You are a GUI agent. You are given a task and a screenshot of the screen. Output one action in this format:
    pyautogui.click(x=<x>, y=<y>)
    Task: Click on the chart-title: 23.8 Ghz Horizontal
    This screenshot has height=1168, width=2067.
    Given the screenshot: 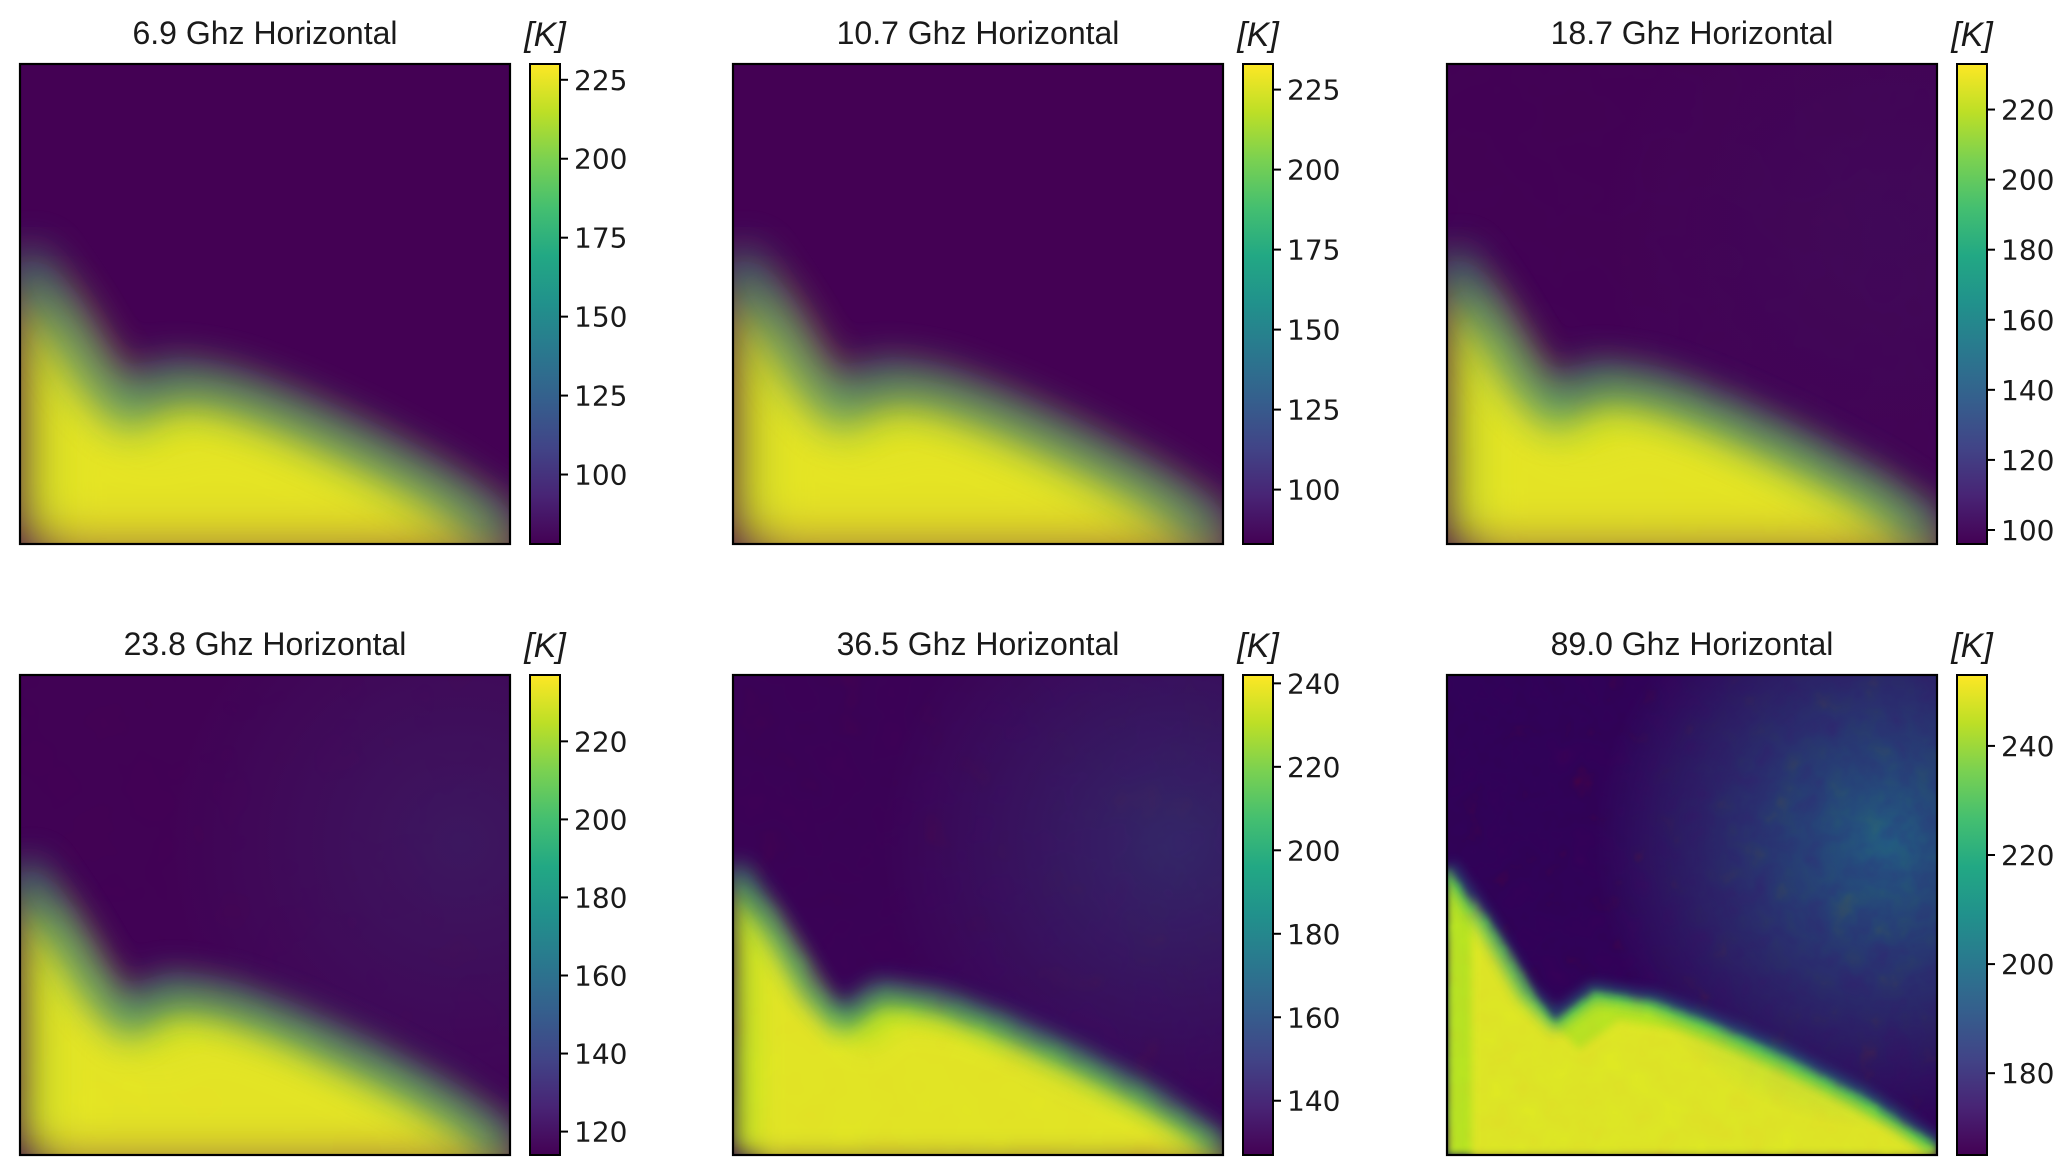 What is the action you would take?
    pyautogui.click(x=265, y=644)
    